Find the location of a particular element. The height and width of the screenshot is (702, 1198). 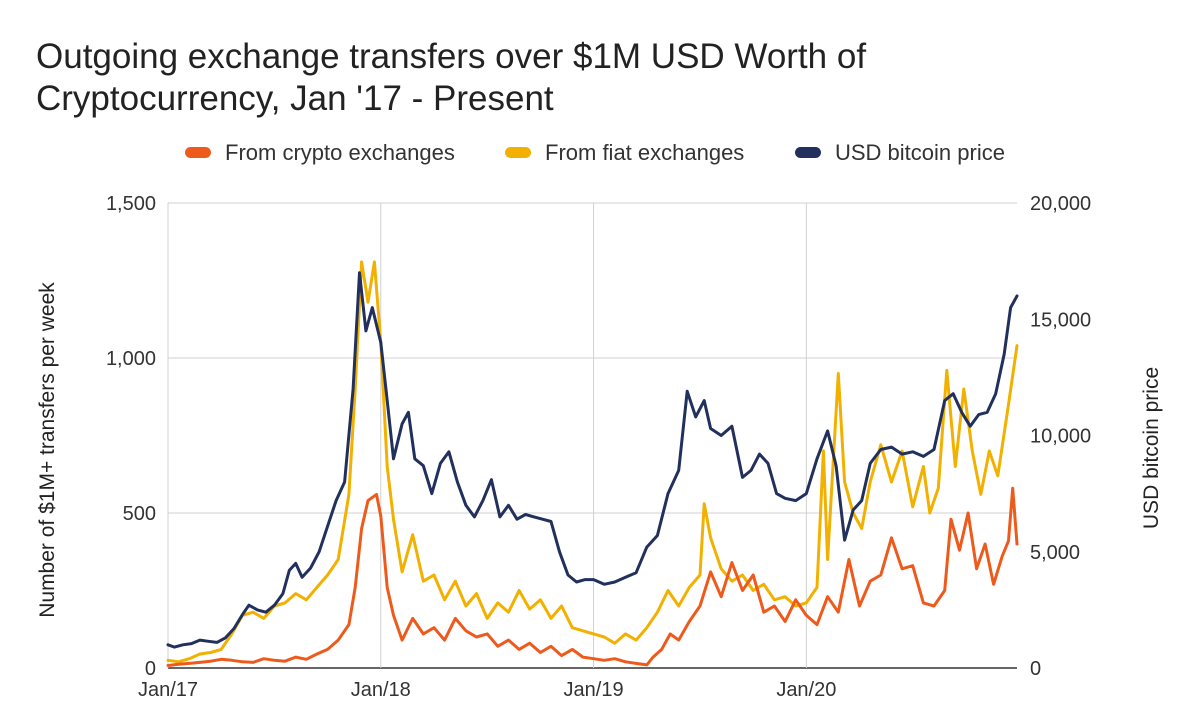

x-tick-label: Jan/17 is located at coordinates (168, 690).